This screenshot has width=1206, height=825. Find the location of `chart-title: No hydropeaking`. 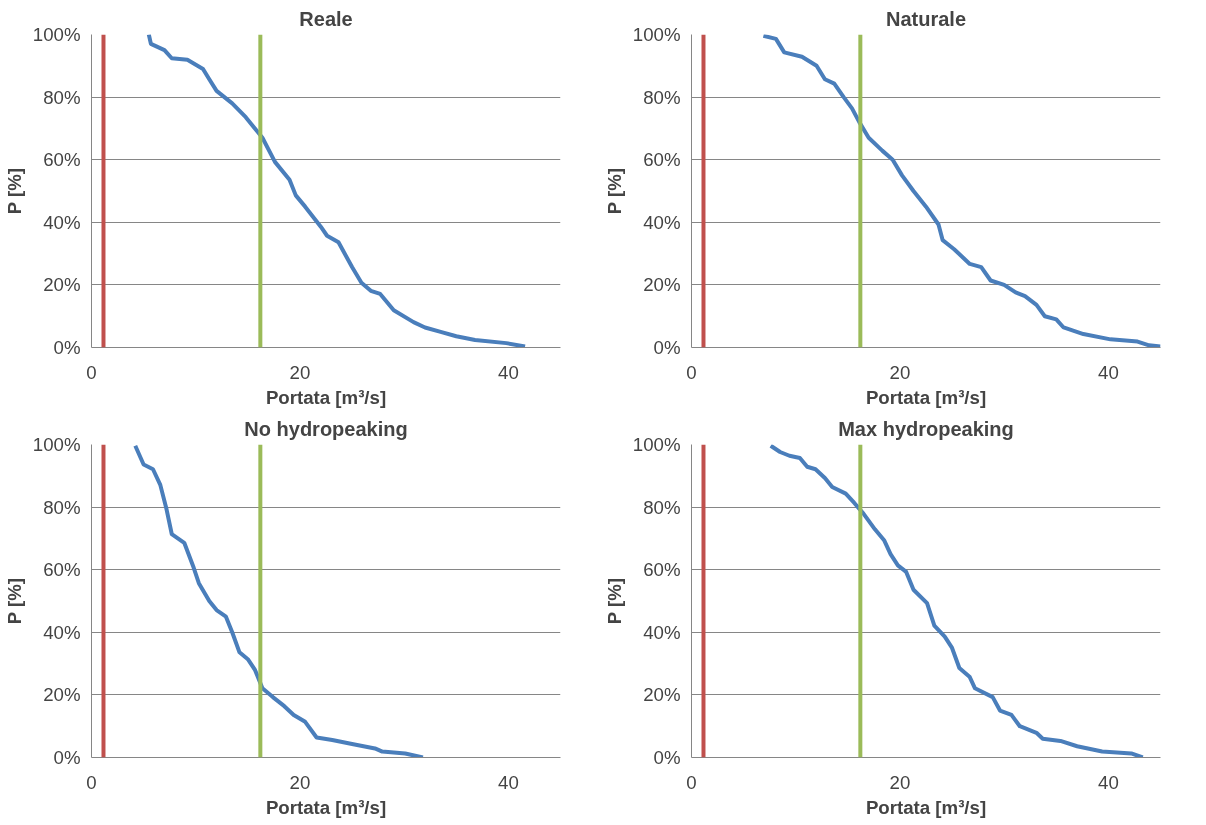

chart-title: No hydropeaking is located at coordinates (326, 428).